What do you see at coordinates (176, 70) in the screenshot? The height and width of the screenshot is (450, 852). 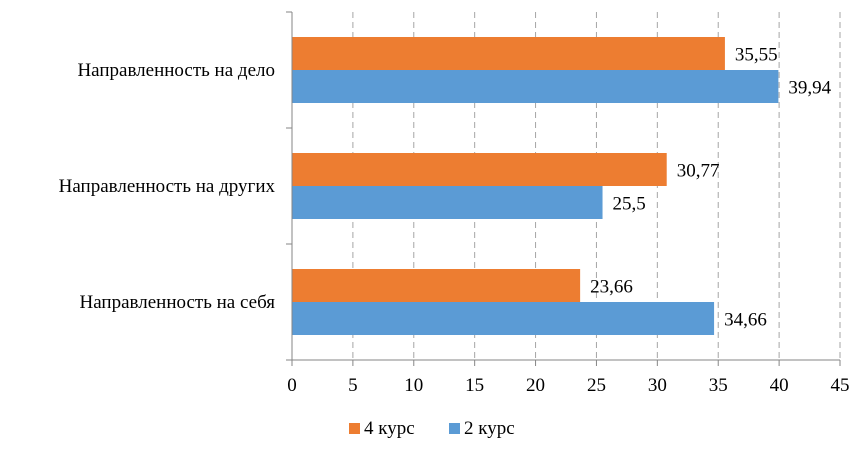 I see `category-label: Направленность на дело` at bounding box center [176, 70].